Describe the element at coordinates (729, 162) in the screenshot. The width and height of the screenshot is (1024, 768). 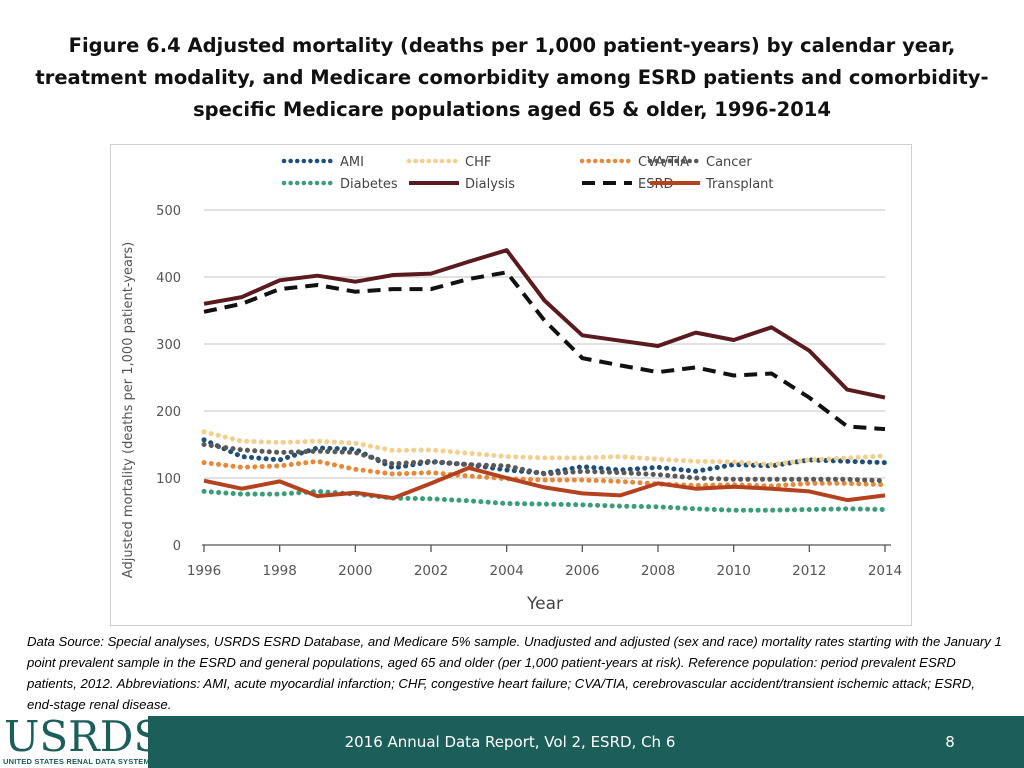
I see `legend-label: Cancer` at that location.